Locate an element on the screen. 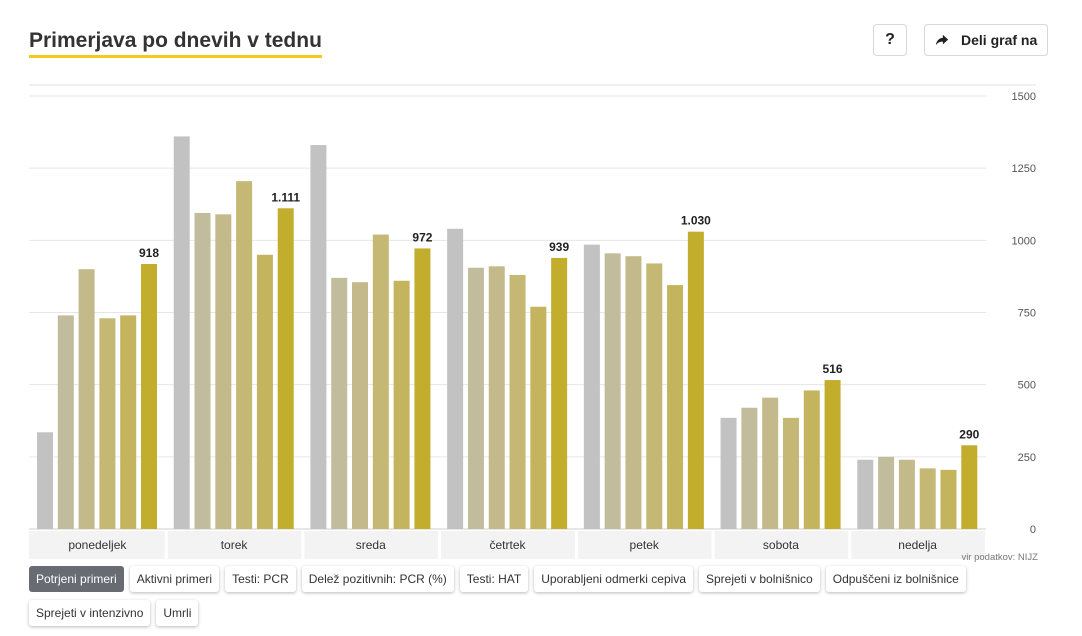 The height and width of the screenshot is (636, 1082). value-label: 939 is located at coordinates (559, 247).